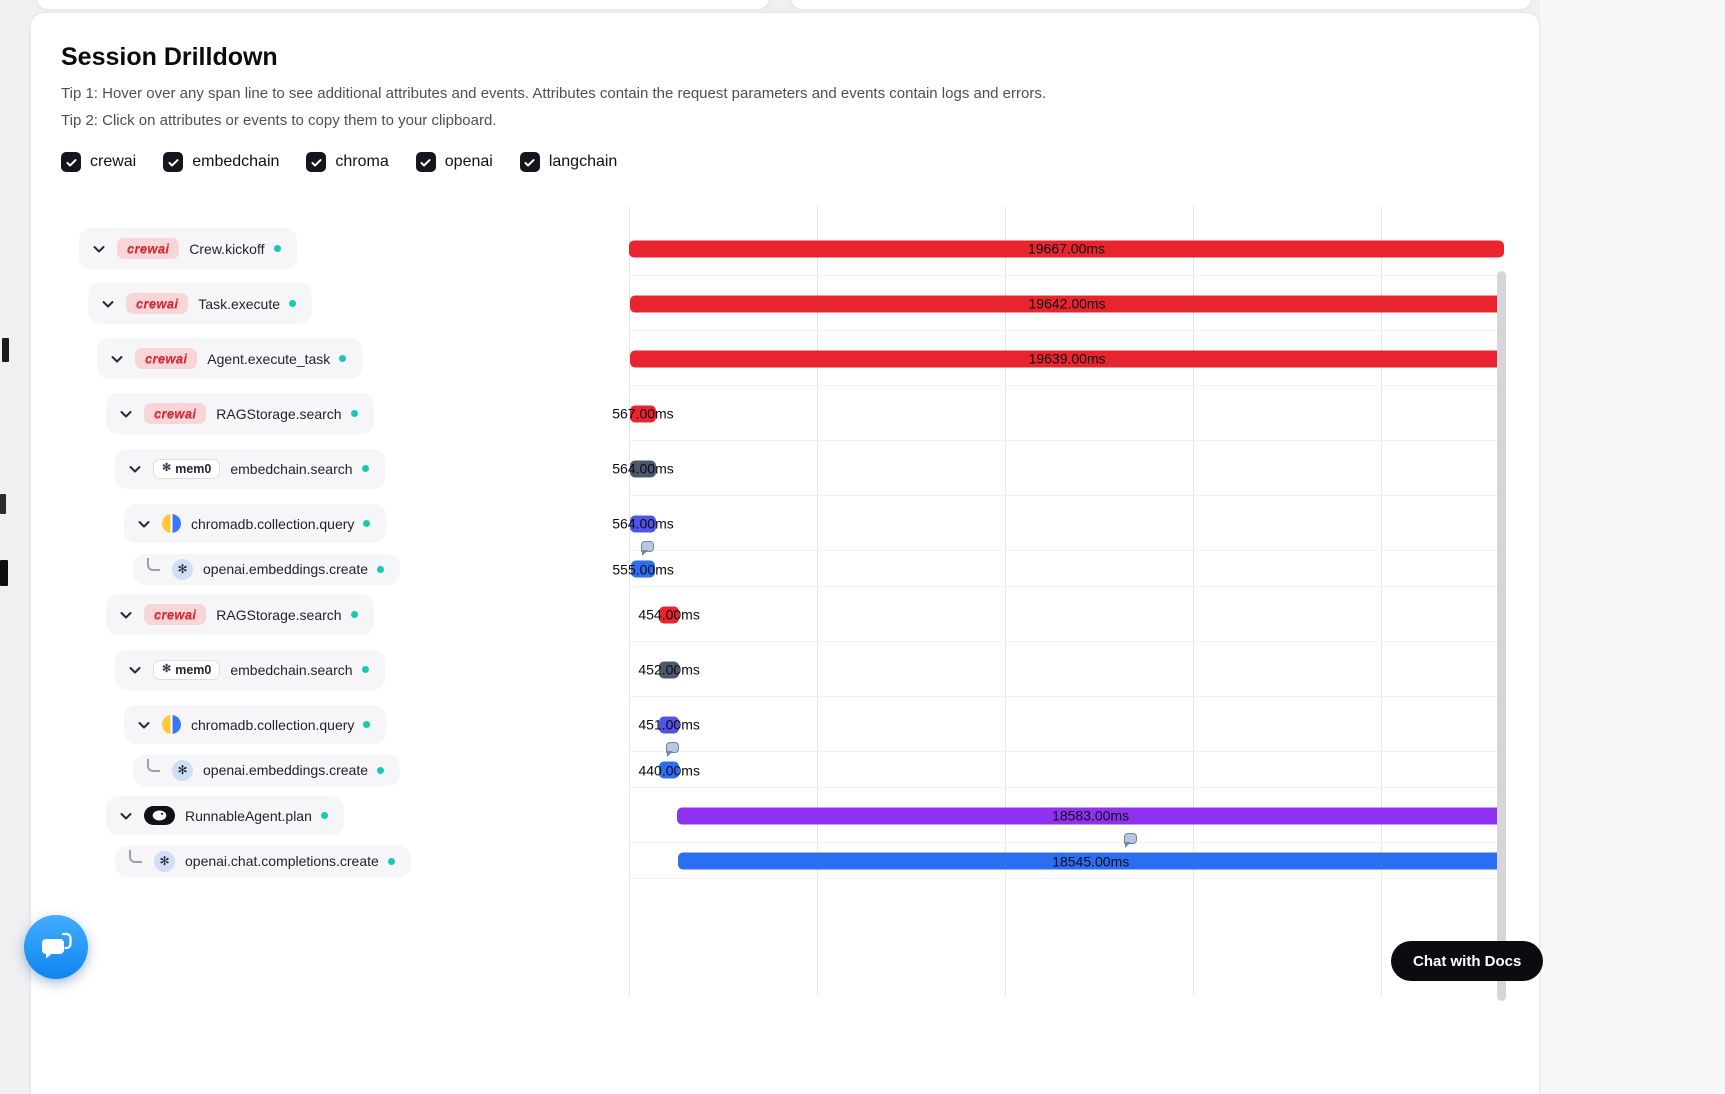 The width and height of the screenshot is (1725, 1094). What do you see at coordinates (236, 161) in the screenshot?
I see `vendor-filter-label: embedchain` at bounding box center [236, 161].